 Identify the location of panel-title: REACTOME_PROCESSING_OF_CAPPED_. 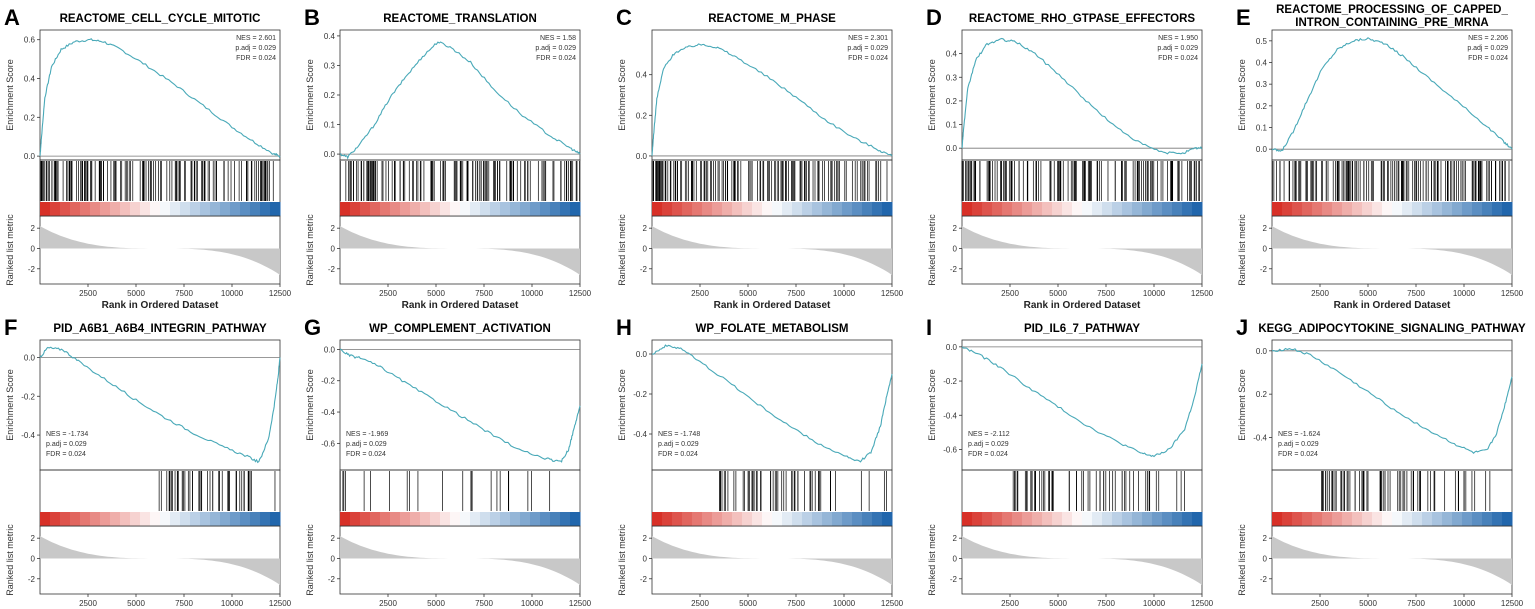
(1392, 10).